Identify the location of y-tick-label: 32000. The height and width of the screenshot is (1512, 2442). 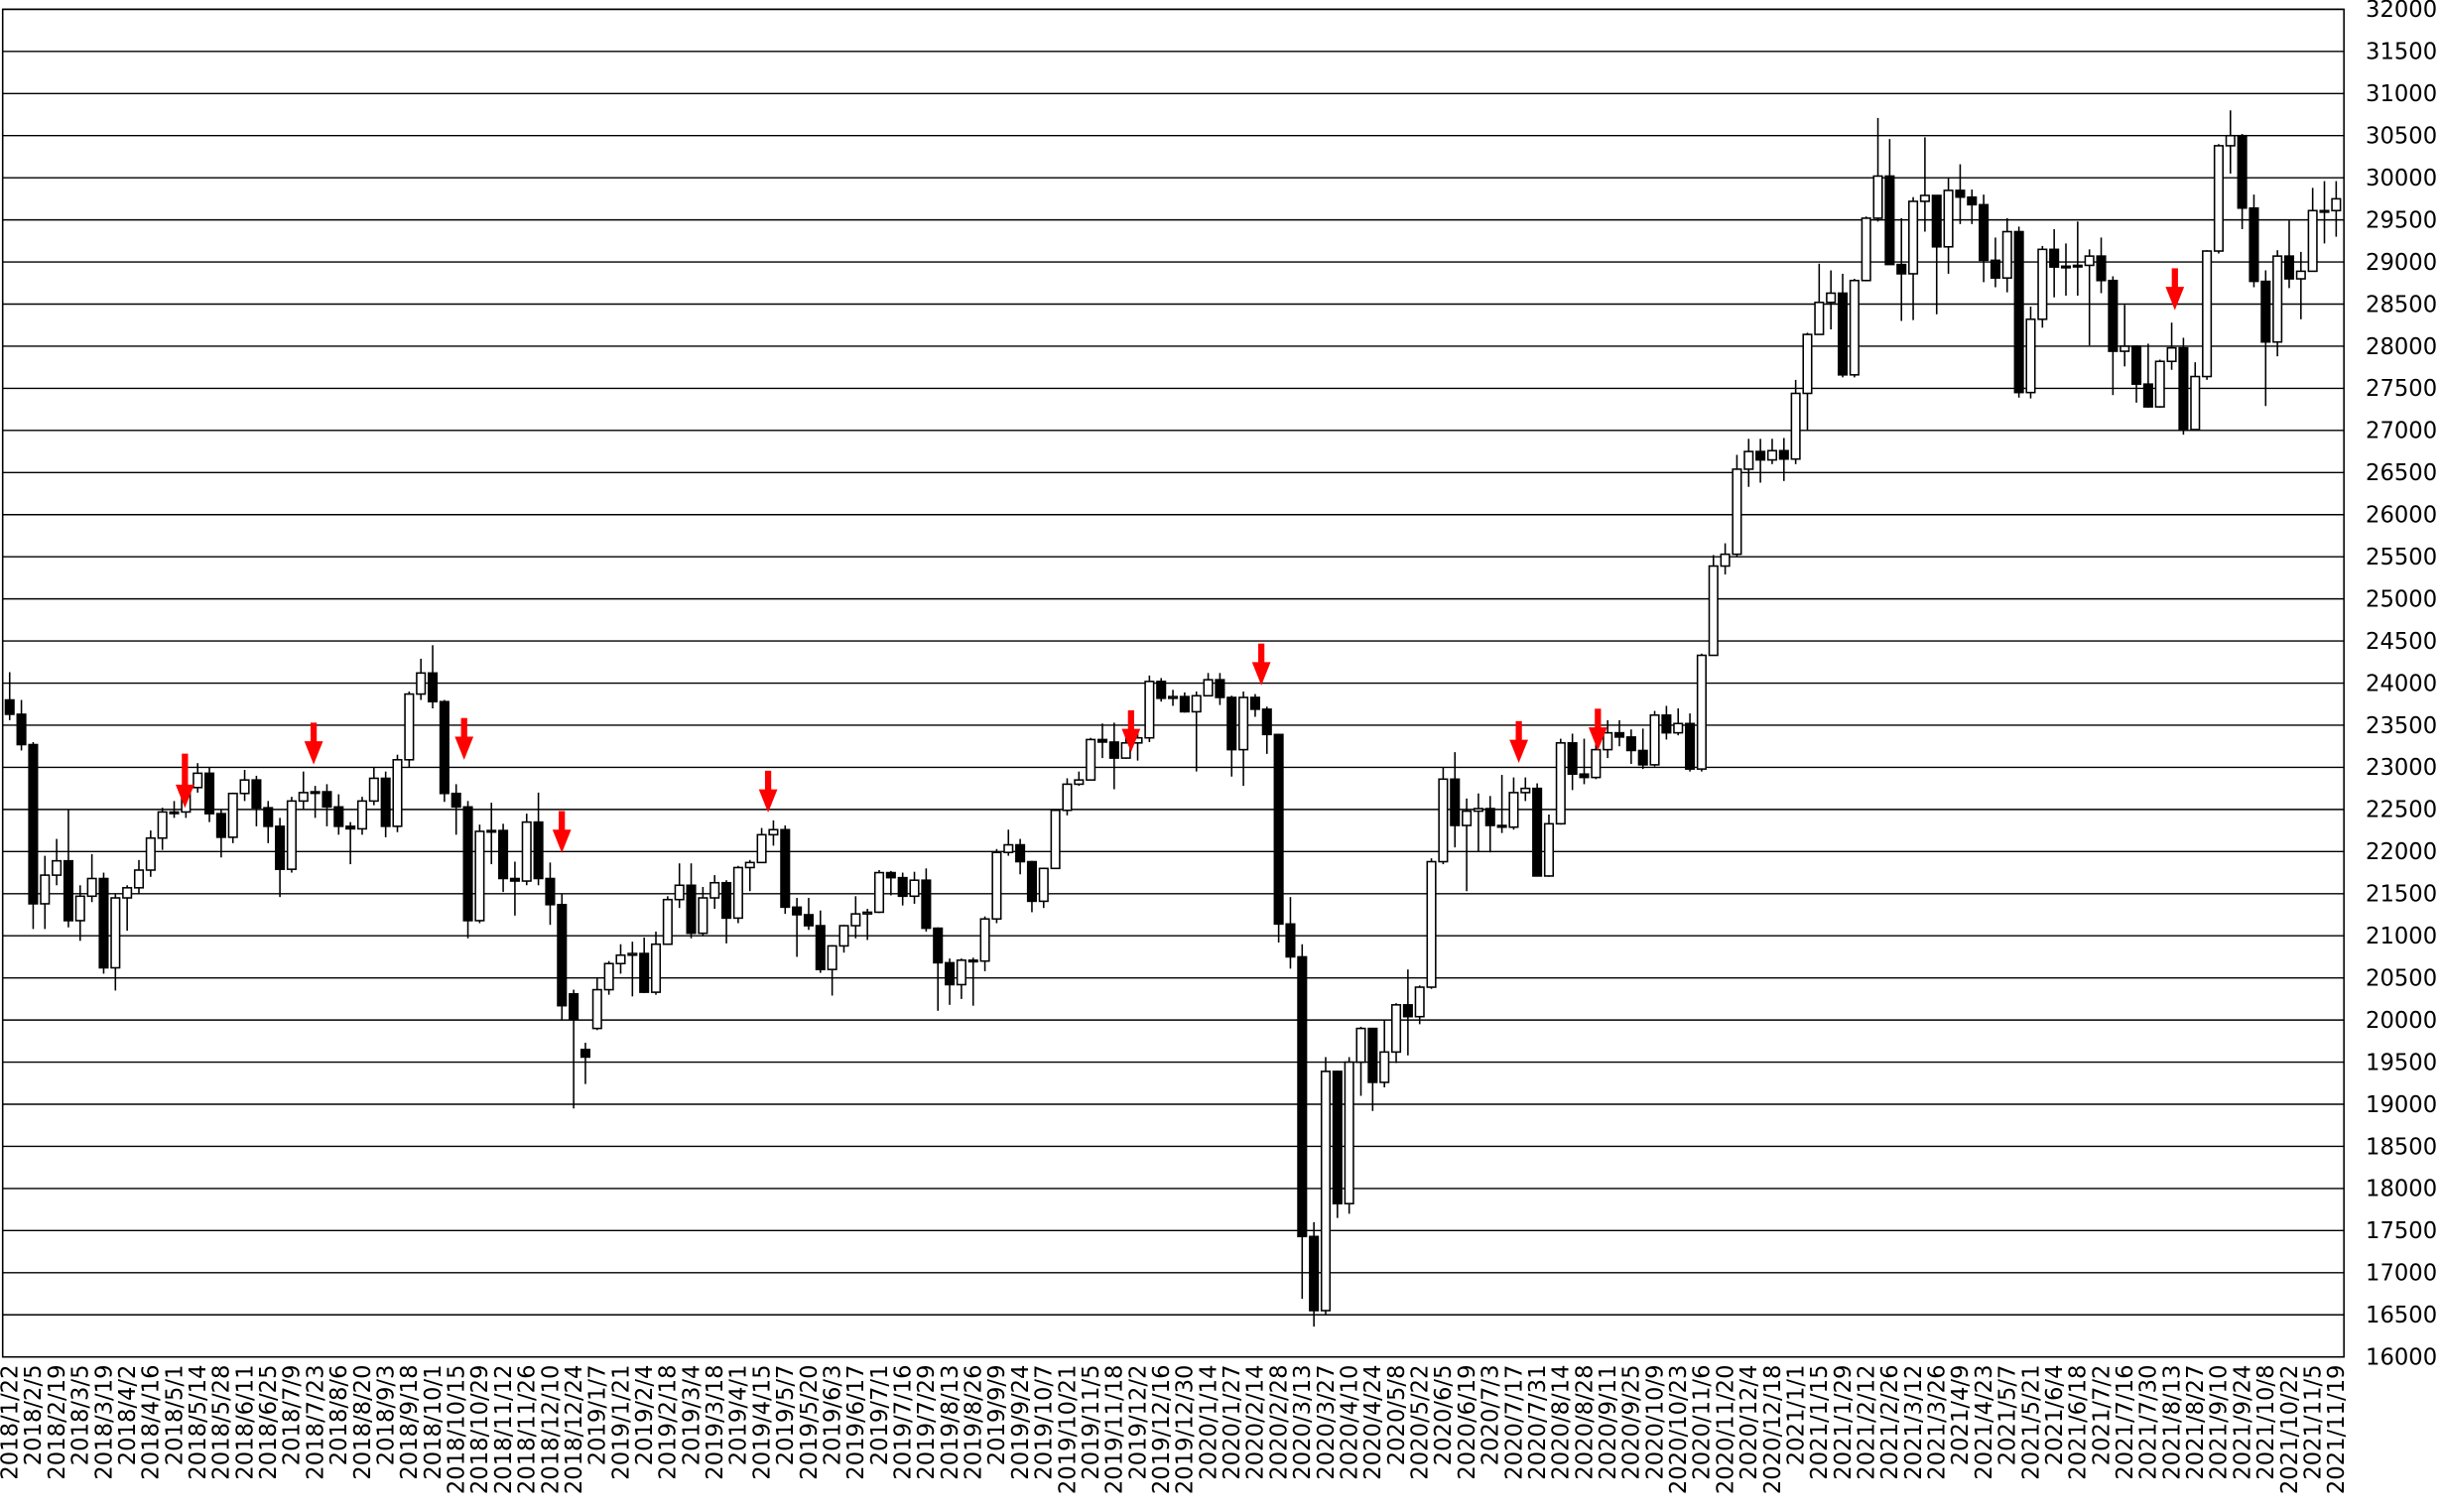
(2401, 11).